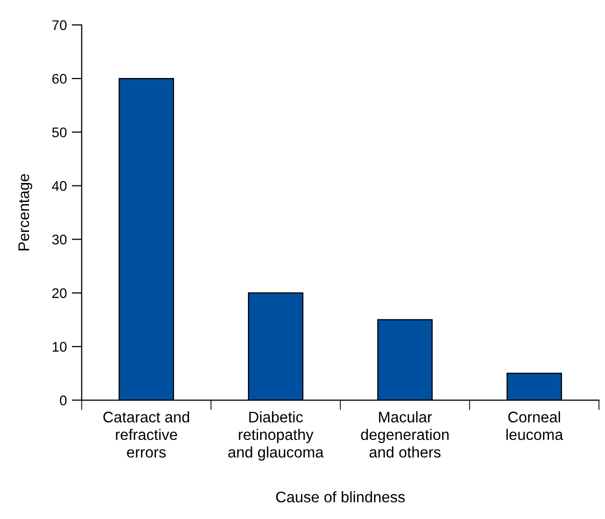 The image size is (605, 519). I want to click on y-tick-label: 10, so click(59, 347).